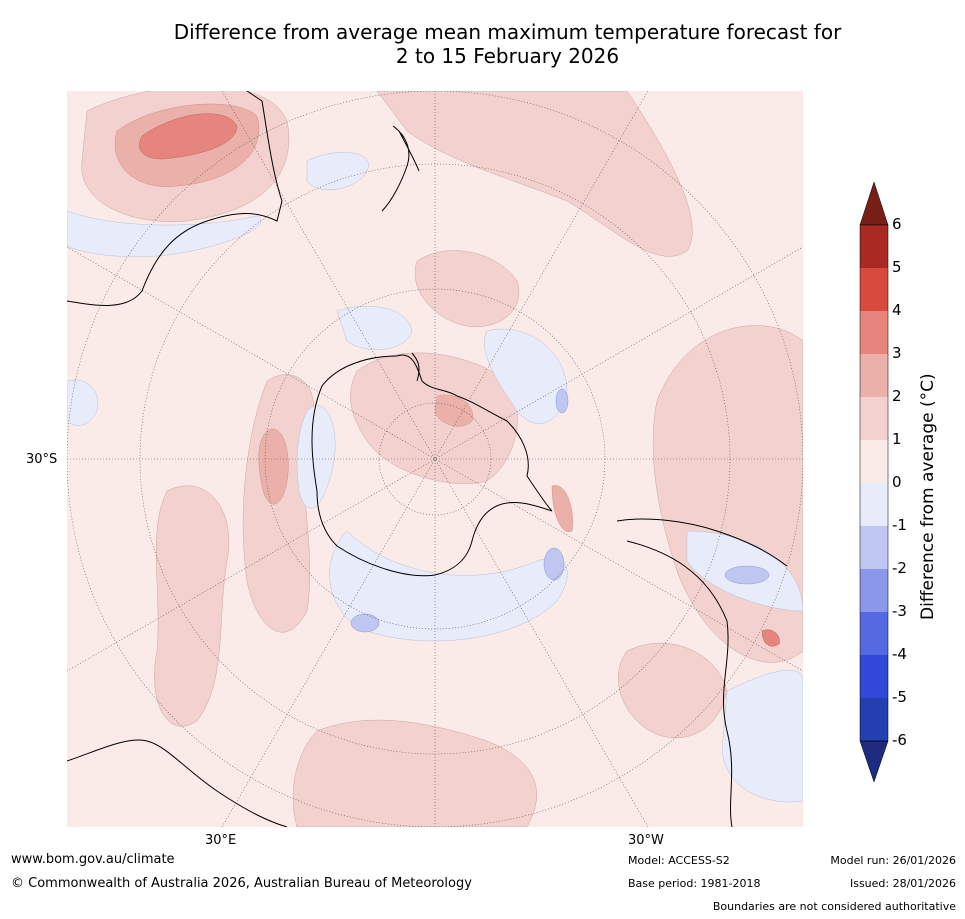 The height and width of the screenshot is (919, 965). Describe the element at coordinates (897, 439) in the screenshot. I see `colorbar-tick: 1` at that location.